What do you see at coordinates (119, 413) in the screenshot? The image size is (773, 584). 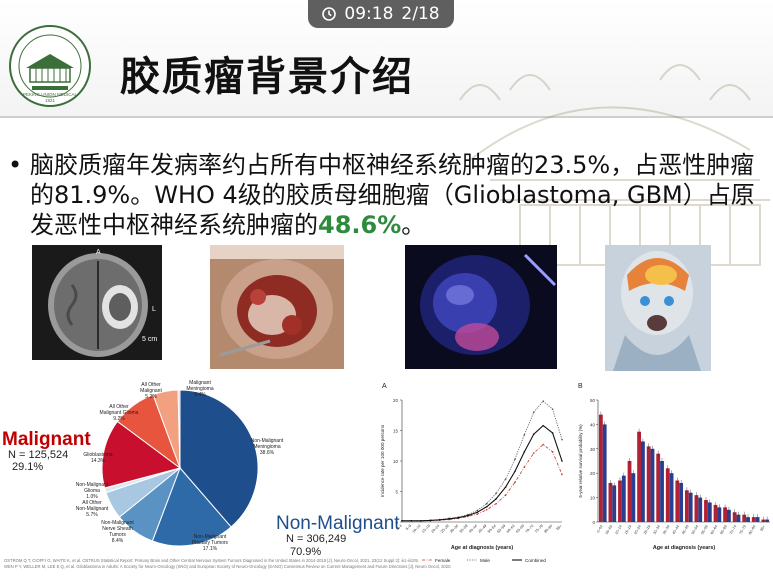 I see `pie-label-other-malignant-glioma: All Other Malignant Glioma 9.2%` at bounding box center [119, 413].